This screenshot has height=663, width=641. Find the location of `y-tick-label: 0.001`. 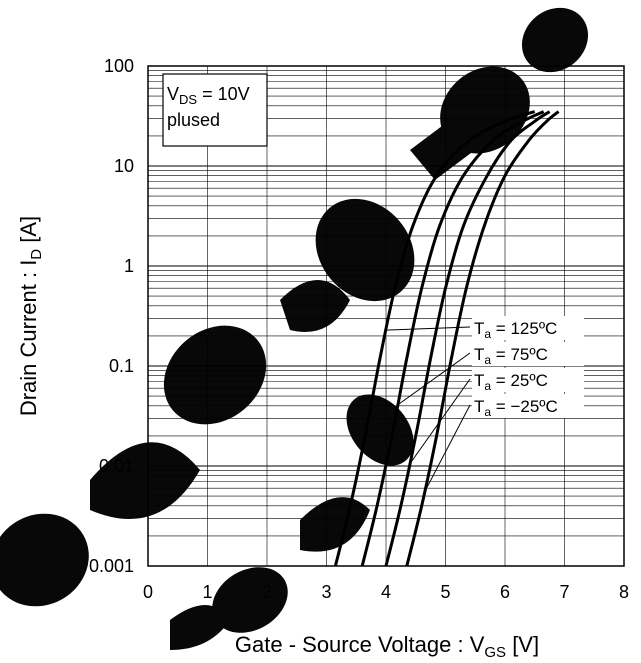

y-tick-label: 0.001 is located at coordinates (111, 566).